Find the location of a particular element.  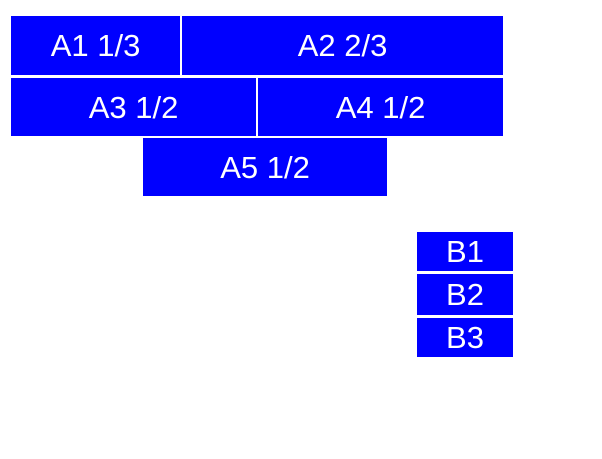

box-a4-label: A4 1/2 is located at coordinates (380, 107).